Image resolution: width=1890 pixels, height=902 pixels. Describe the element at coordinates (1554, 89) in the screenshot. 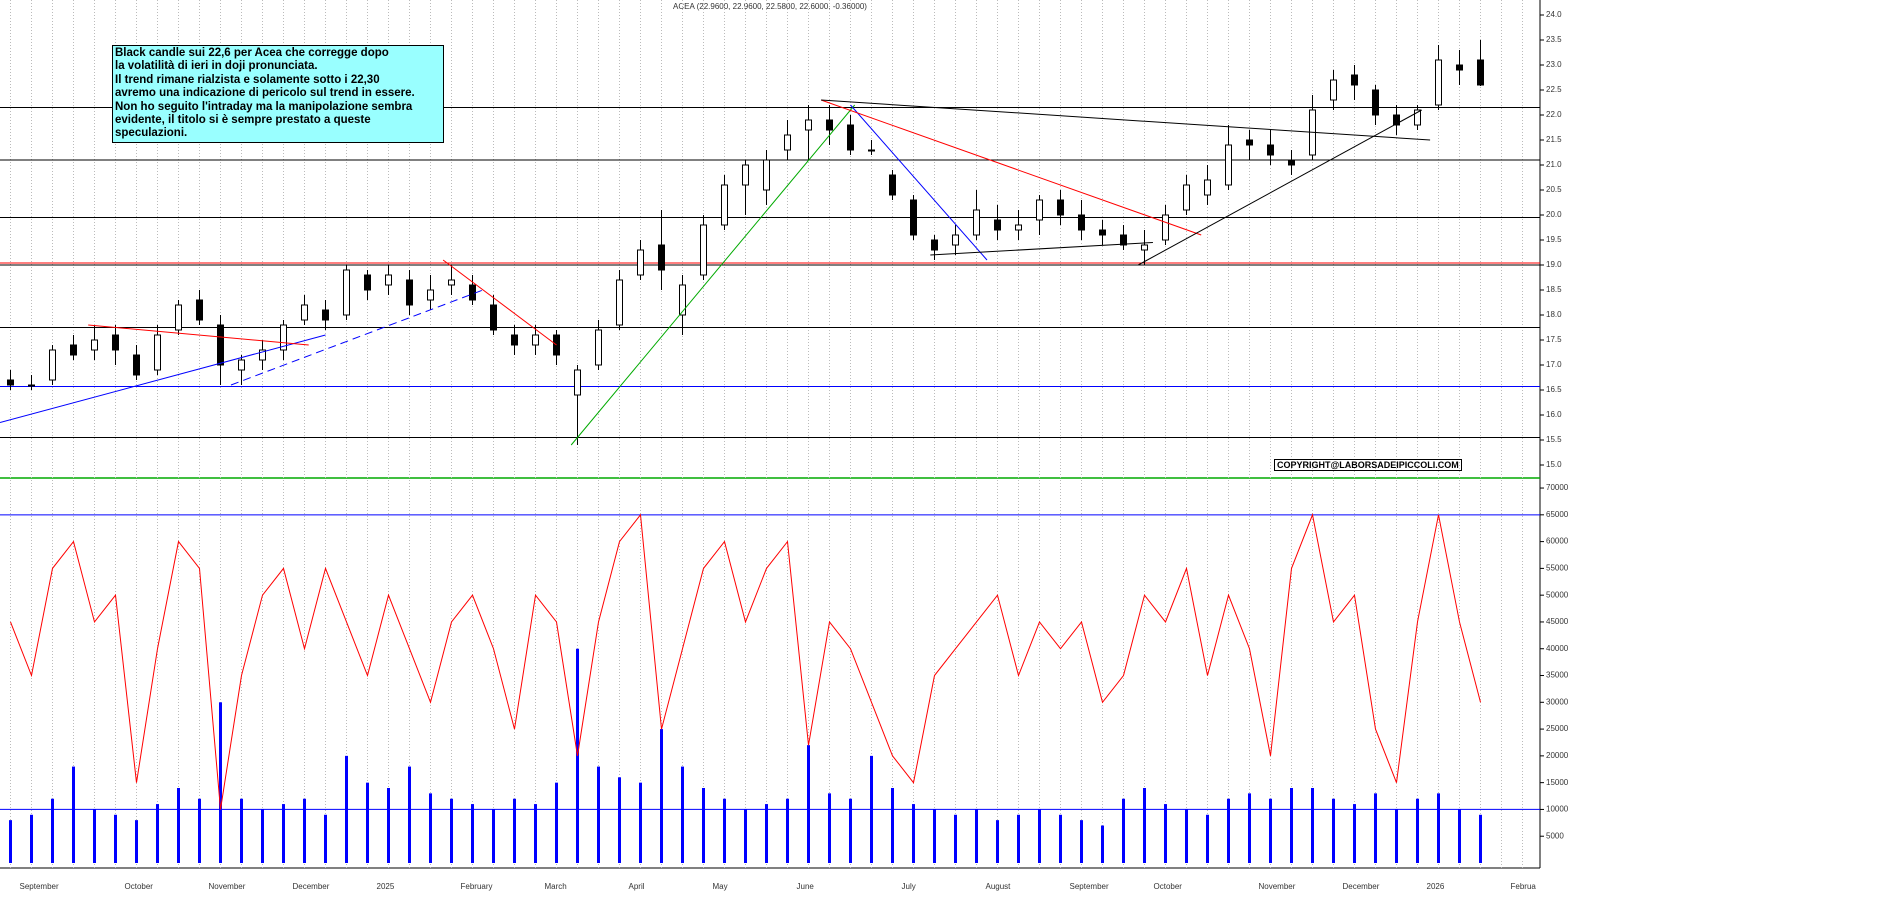

I see `y-tick-label: 22.5` at that location.